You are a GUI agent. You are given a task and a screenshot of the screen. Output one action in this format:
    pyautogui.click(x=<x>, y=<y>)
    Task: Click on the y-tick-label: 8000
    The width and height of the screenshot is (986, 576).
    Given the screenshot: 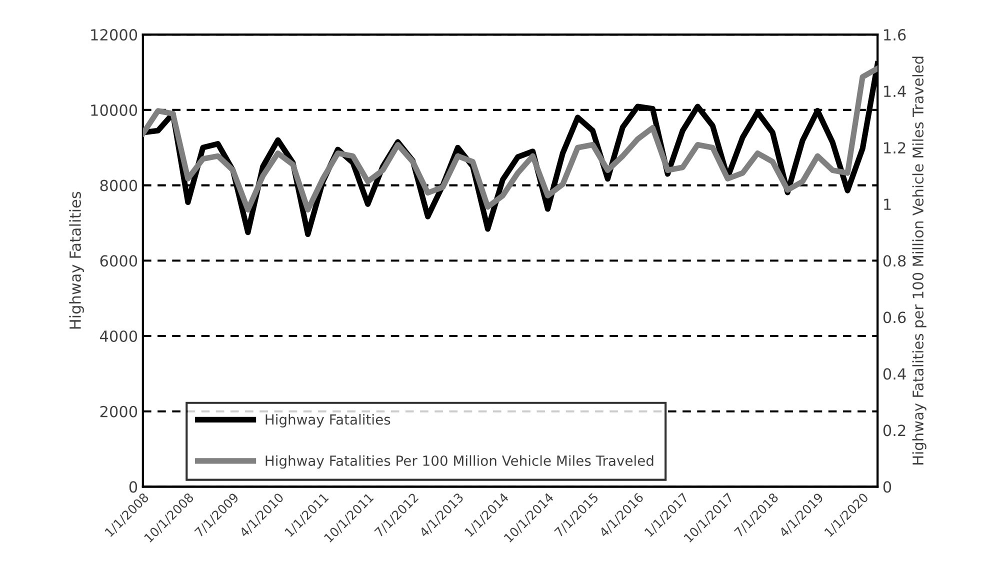 What is the action you would take?
    pyautogui.click(x=119, y=186)
    